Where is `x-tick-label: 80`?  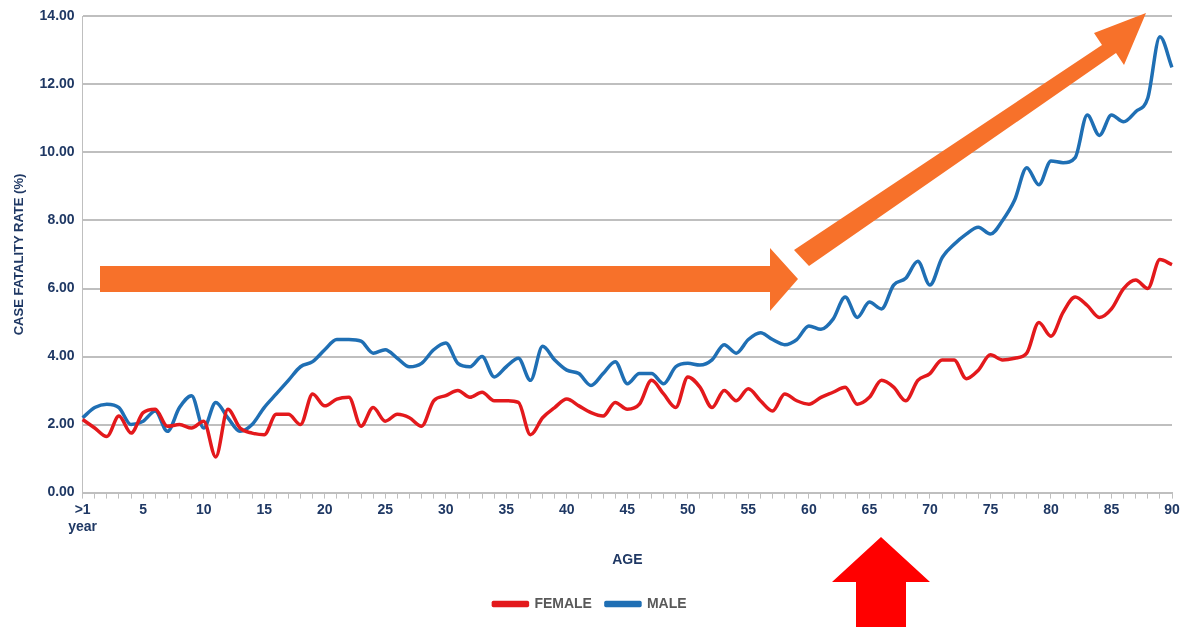
x-tick-label: 80 is located at coordinates (1051, 508).